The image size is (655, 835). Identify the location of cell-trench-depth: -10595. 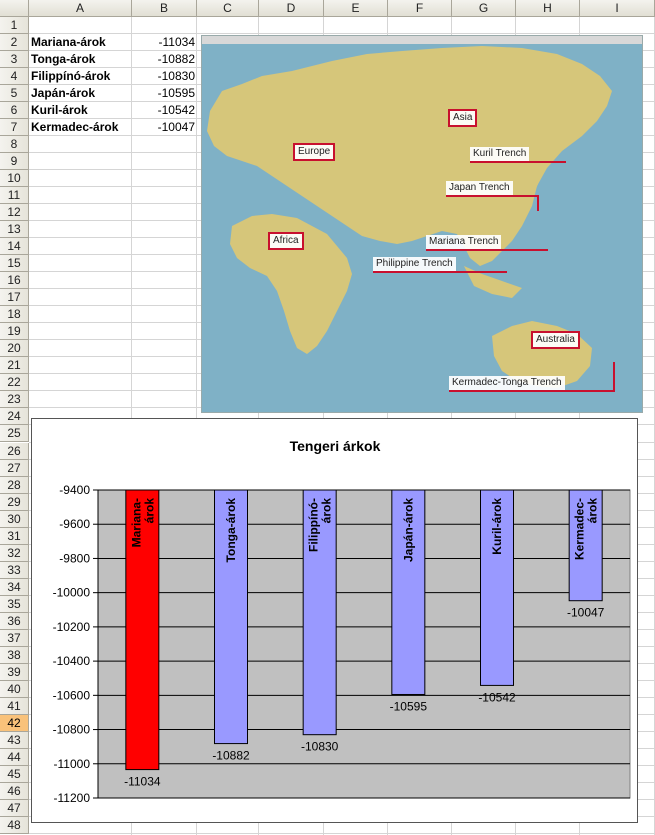
(176, 93).